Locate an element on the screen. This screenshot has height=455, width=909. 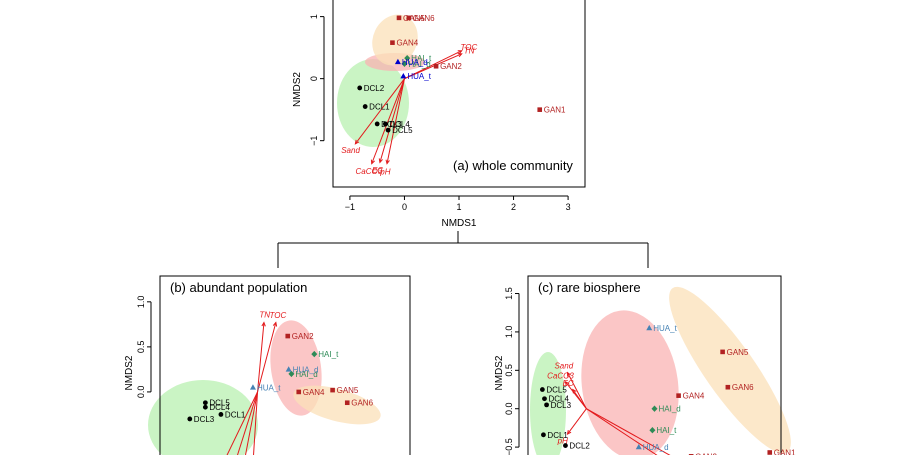
x-tick-label: 0 is located at coordinates (404, 207).